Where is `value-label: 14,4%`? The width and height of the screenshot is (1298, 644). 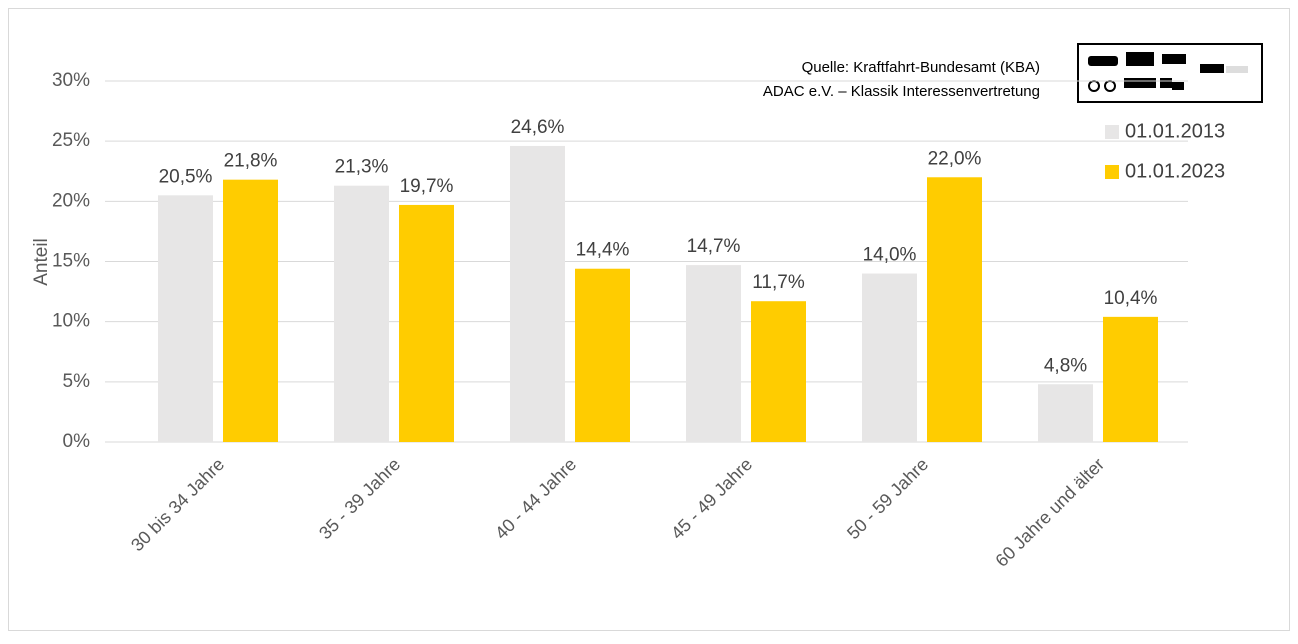 value-label: 14,4% is located at coordinates (603, 250).